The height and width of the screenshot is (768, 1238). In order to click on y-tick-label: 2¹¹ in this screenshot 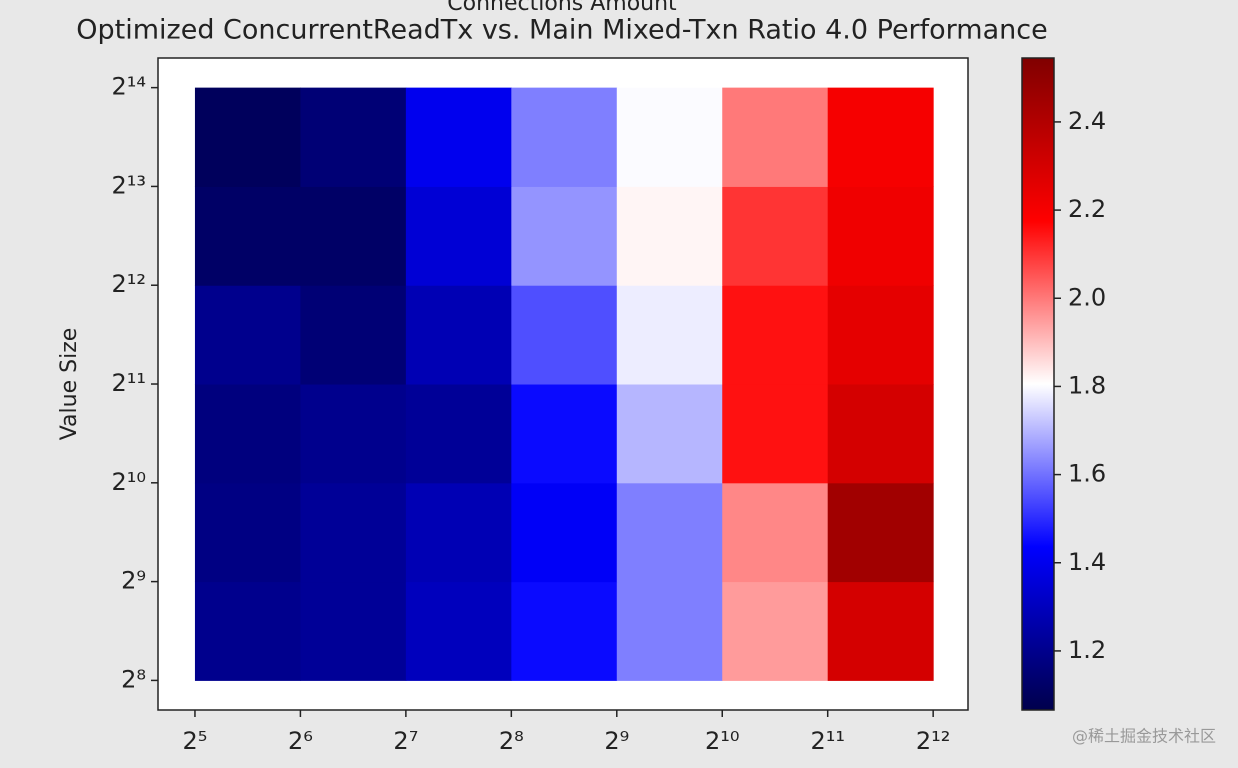, I will do `click(128, 383)`.